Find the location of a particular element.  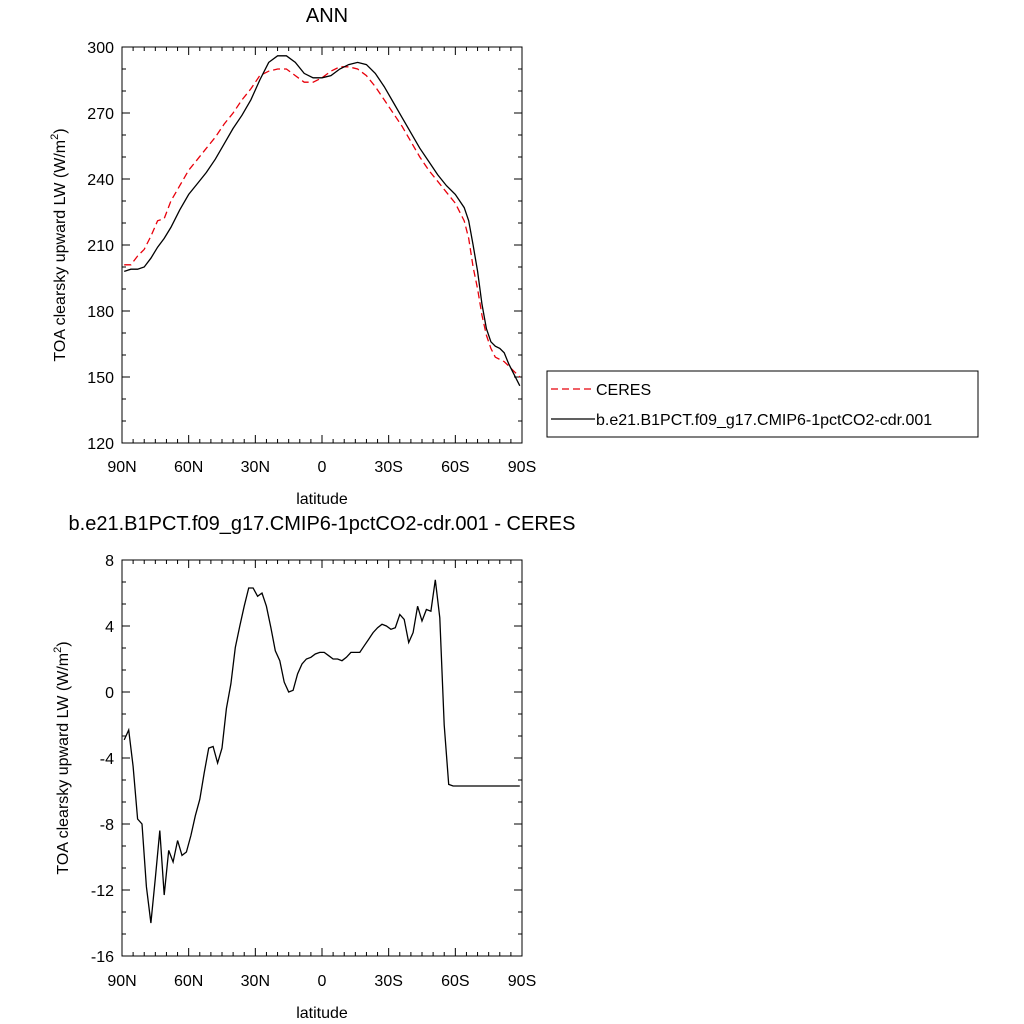

legend-box is located at coordinates (762, 404).